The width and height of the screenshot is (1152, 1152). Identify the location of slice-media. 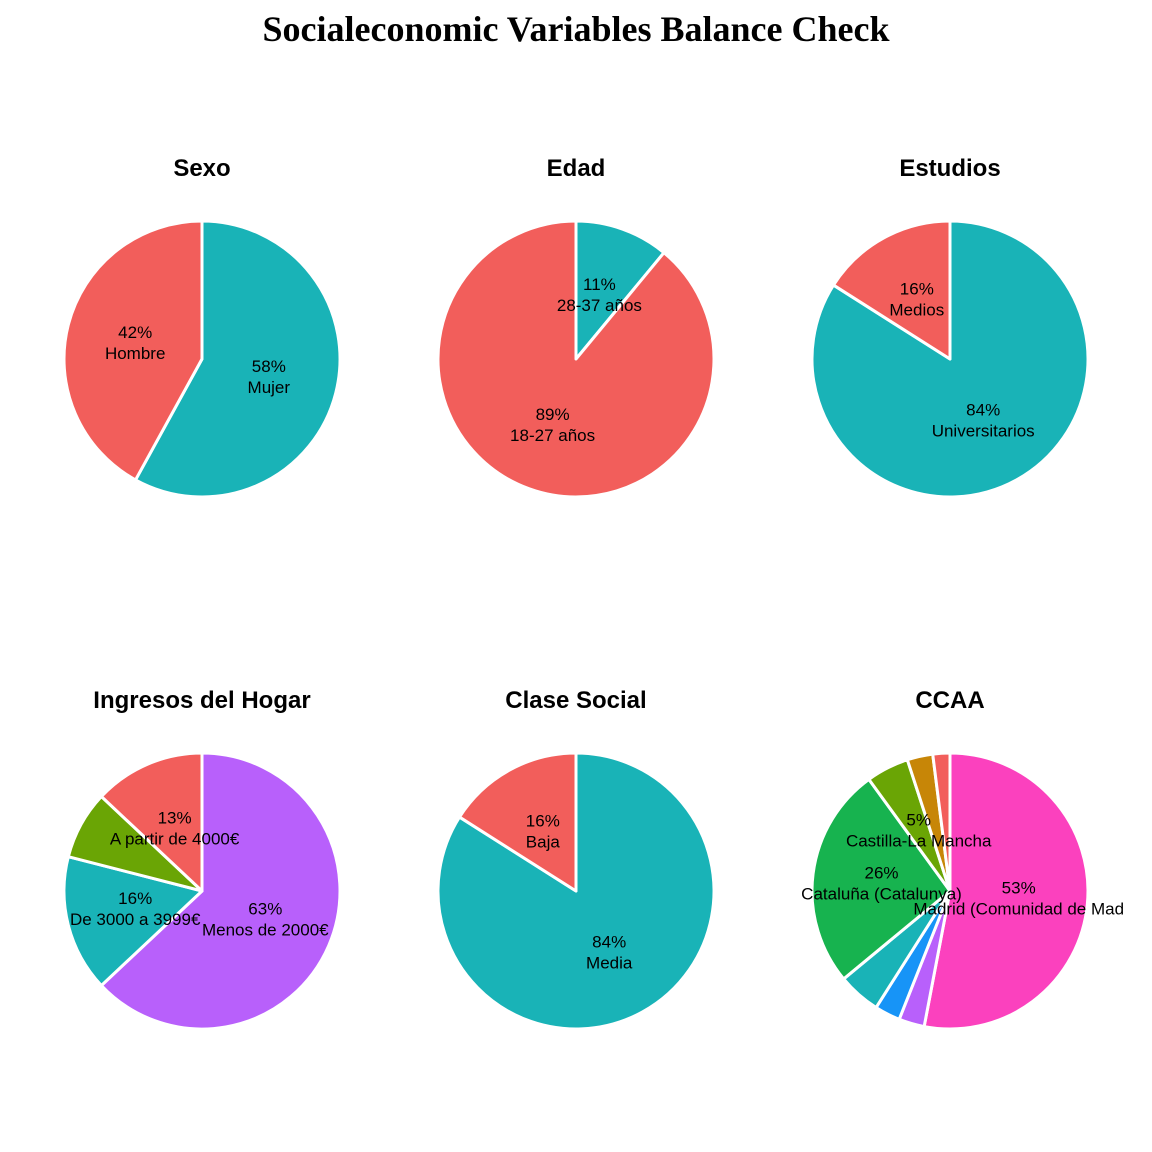
(576, 891).